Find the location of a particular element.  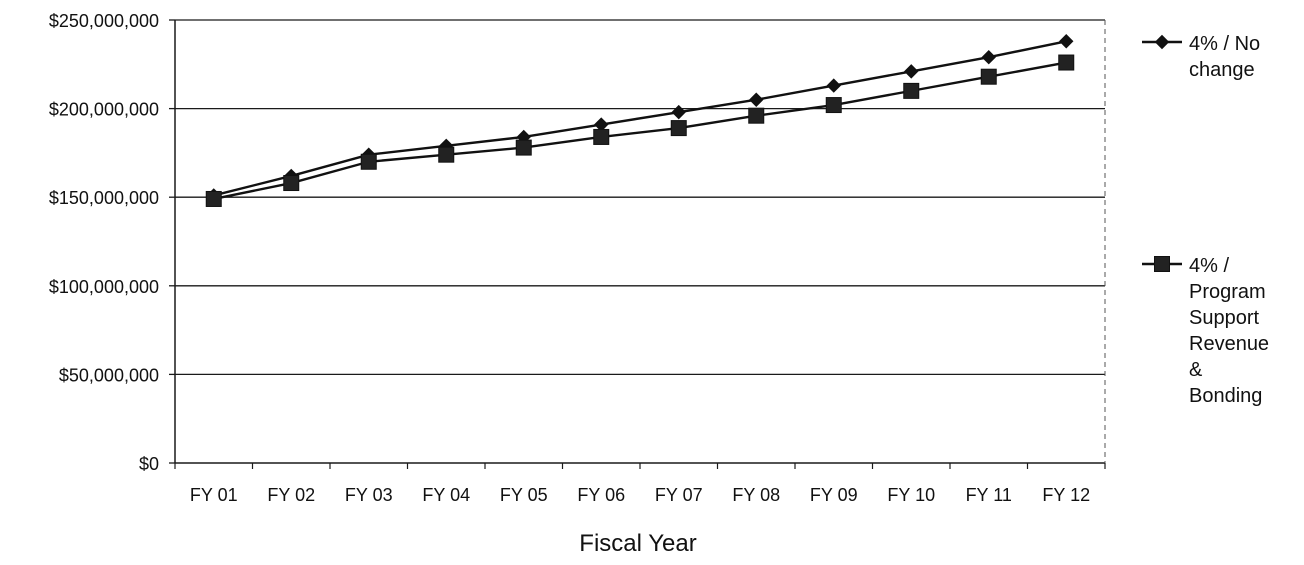

legend-label-2-line-3: Revenue is located at coordinates (1229, 344).